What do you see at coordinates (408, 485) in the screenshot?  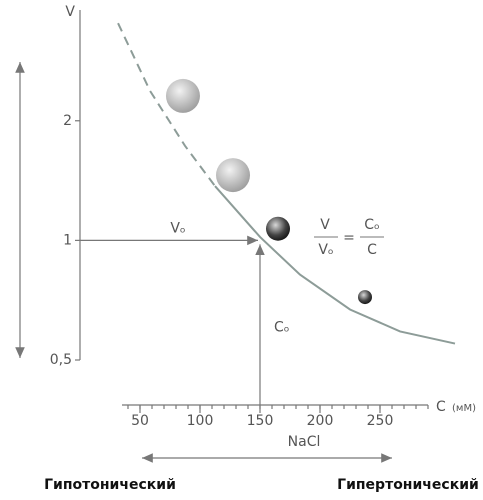 I see `hypertonic-label: Гипертонический` at bounding box center [408, 485].